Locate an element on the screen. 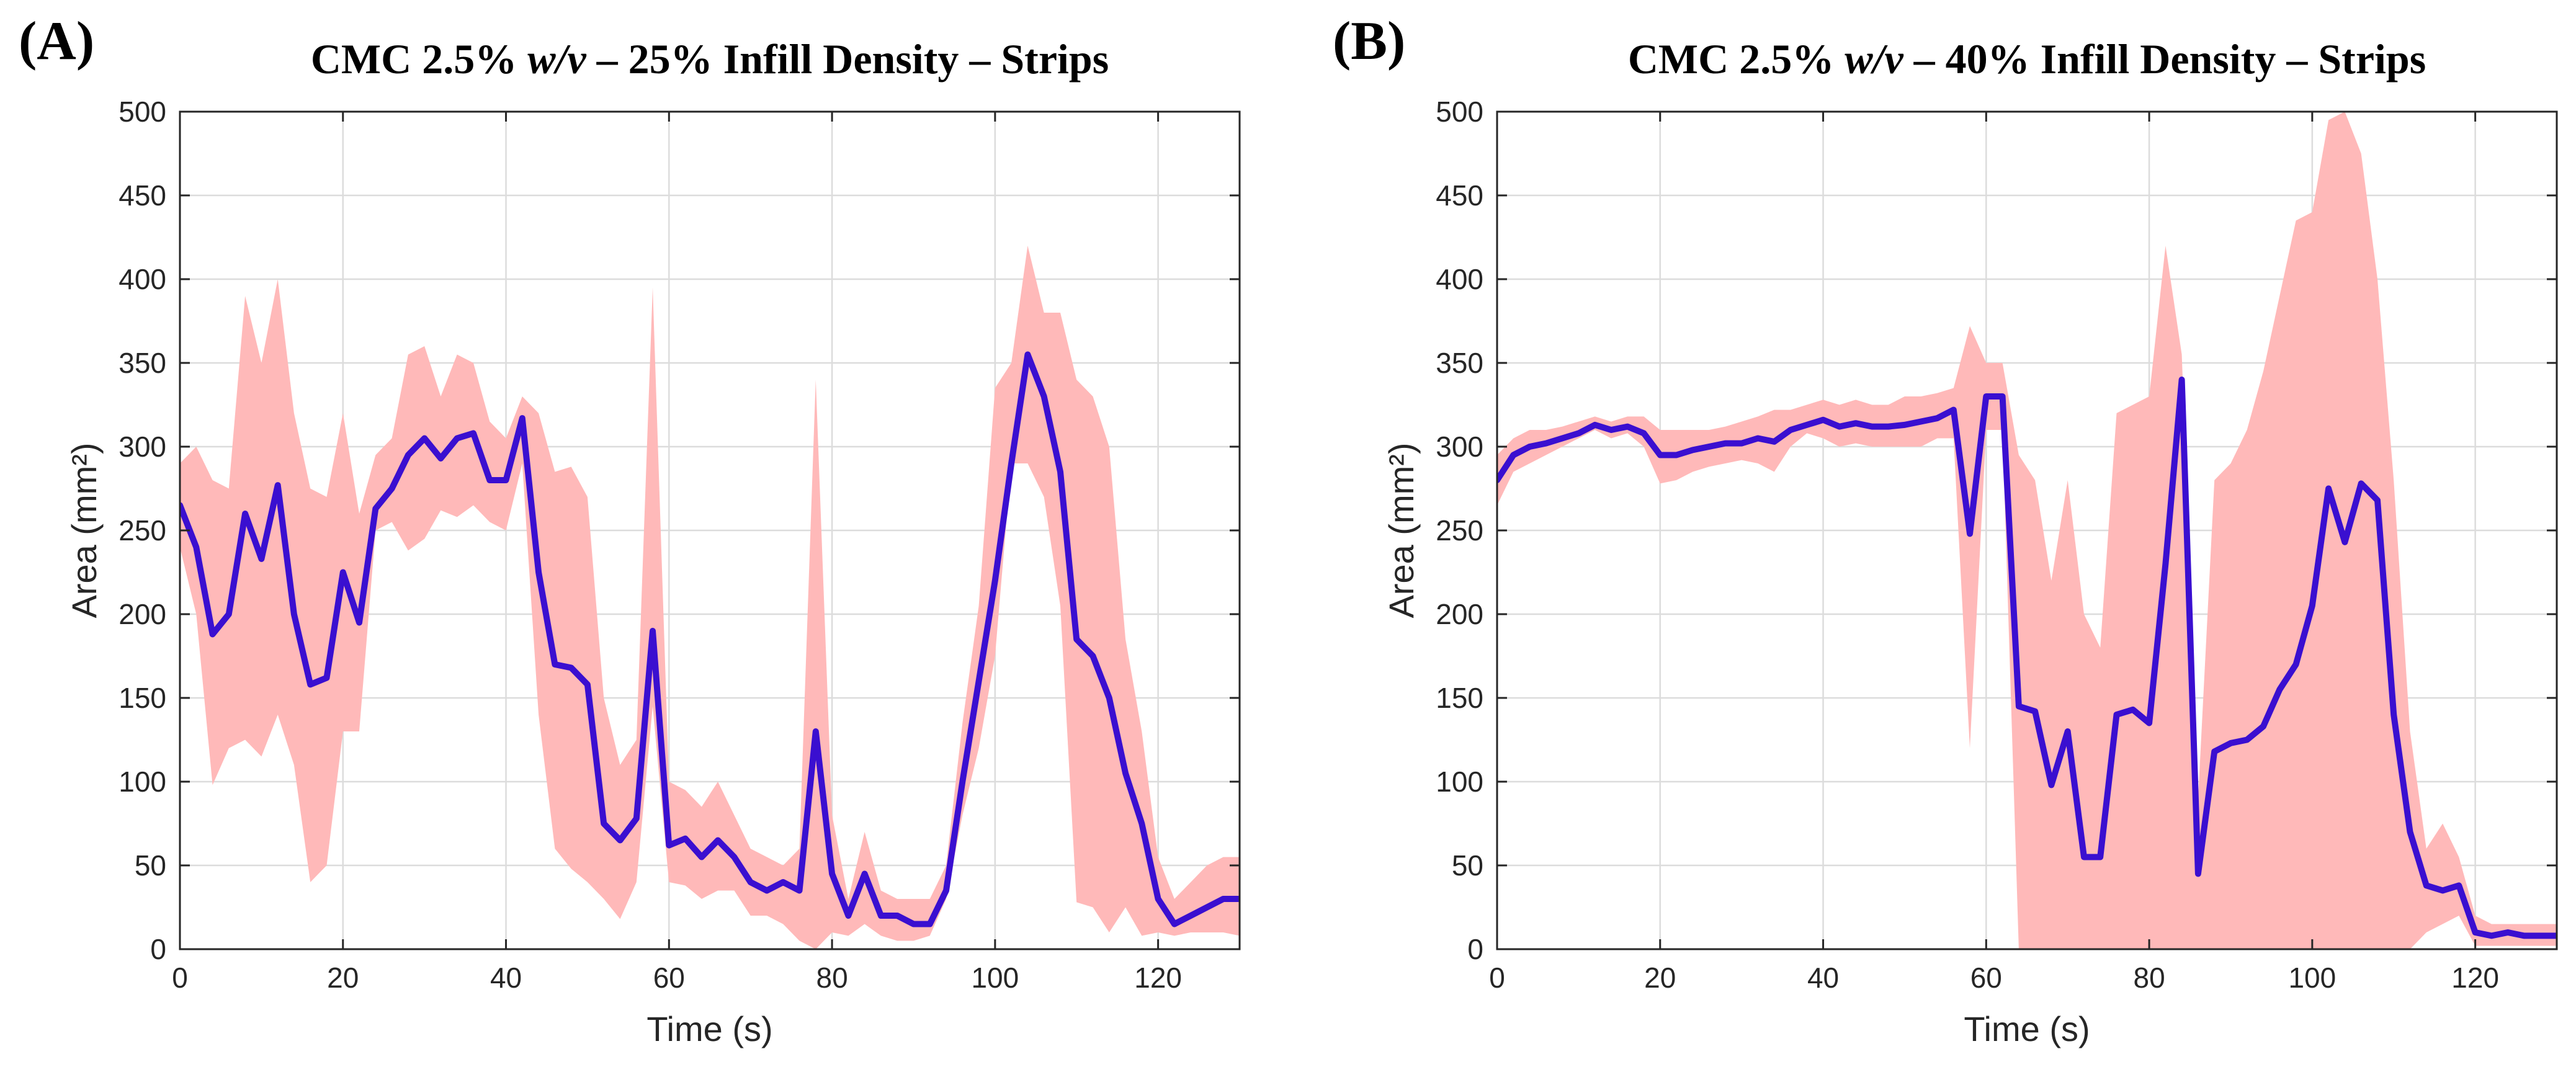 The width and height of the screenshot is (2576, 1072). title-part: – 40% Infill Density – Strips is located at coordinates (2164, 59).